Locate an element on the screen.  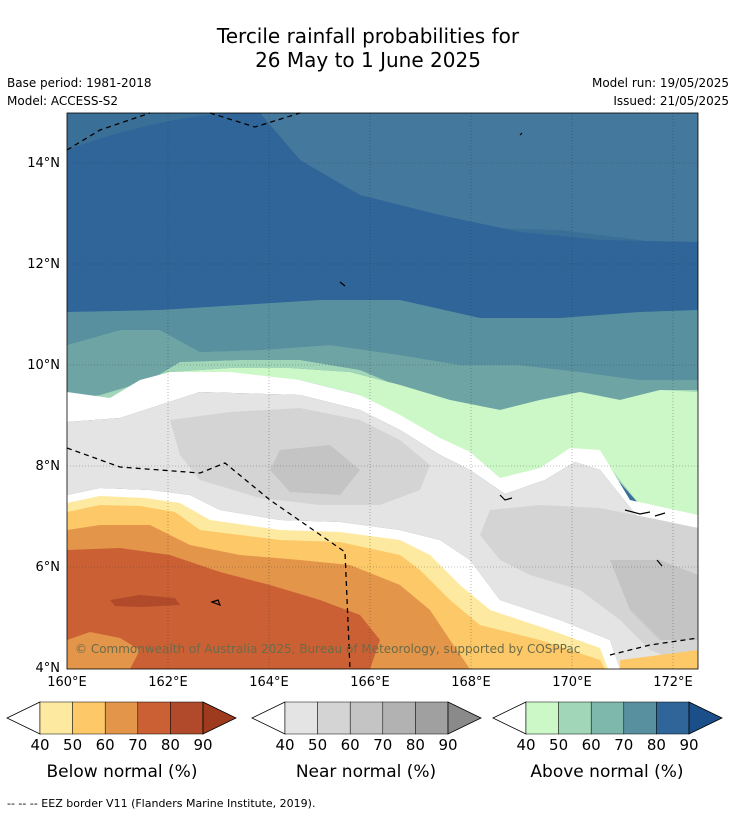
colorbar-label-near: Near normal (%) is located at coordinates (366, 772).